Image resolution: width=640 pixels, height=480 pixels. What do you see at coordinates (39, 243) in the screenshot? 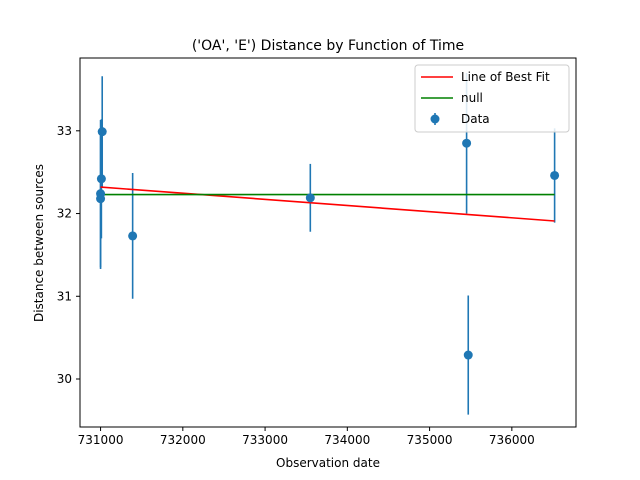
I see `y-axis-label: Distance between sources` at bounding box center [39, 243].